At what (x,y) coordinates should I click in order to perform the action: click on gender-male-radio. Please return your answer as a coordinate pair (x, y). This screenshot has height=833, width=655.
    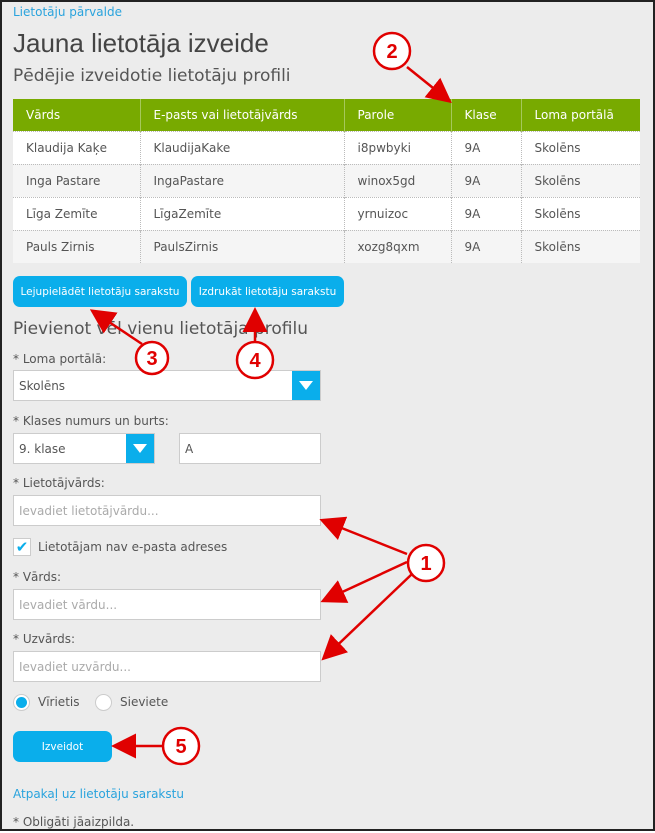
    Looking at the image, I should click on (21, 702).